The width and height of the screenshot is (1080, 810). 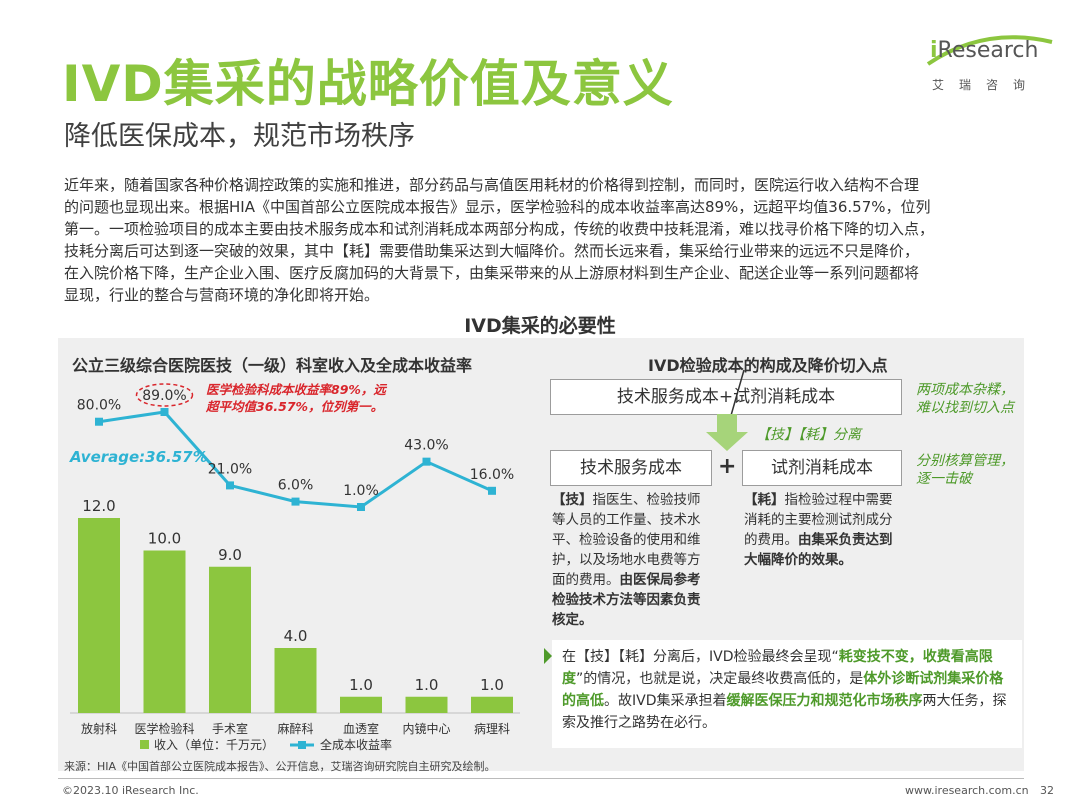 I want to click on combined-cost-label: 技术服务成本+试剂消耗成本, so click(x=726, y=397).